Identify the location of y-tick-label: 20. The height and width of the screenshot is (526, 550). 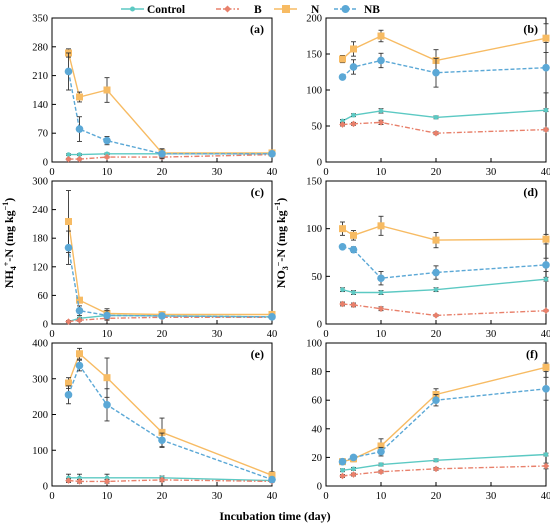
(317, 458).